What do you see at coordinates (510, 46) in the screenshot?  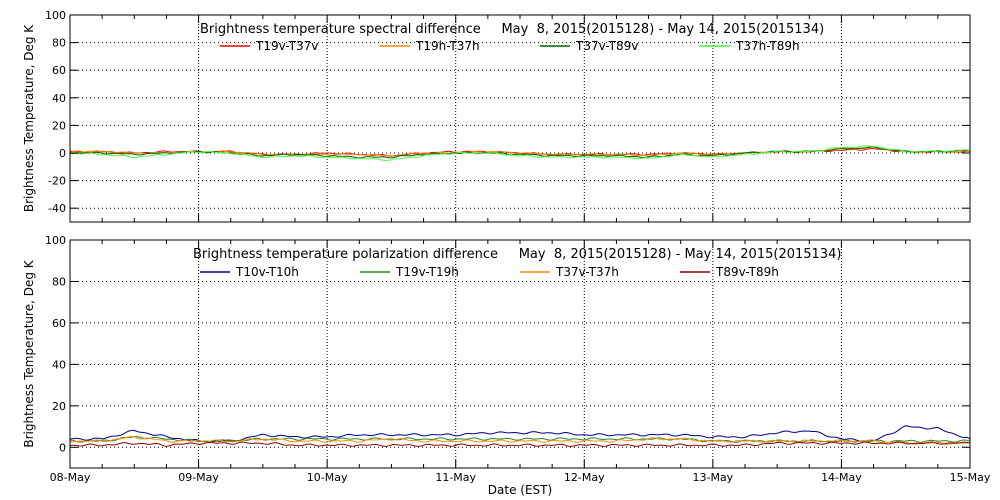 I see `spectral-legend: T19v-T37v T19h-T37h T37v-T89v T37h-T89h` at bounding box center [510, 46].